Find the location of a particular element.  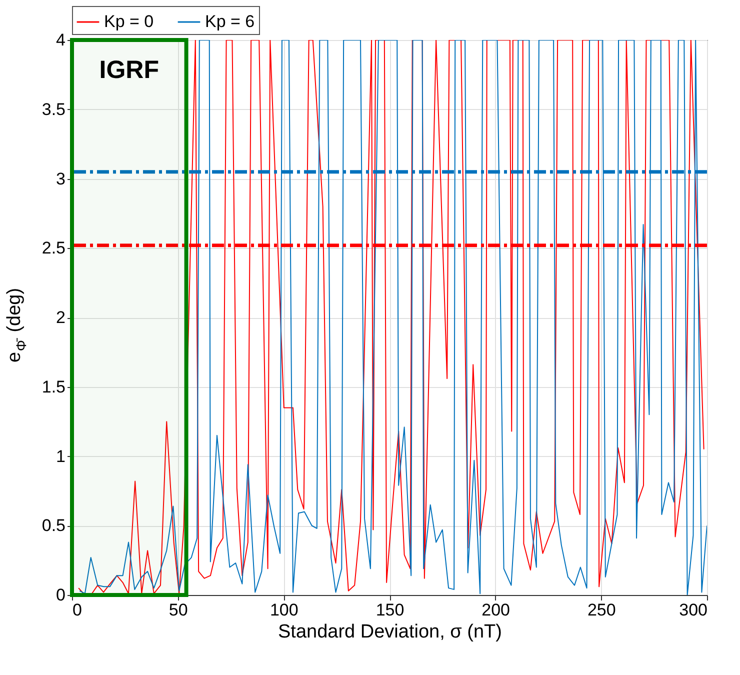

x-tick-label: 250 is located at coordinates (601, 610).